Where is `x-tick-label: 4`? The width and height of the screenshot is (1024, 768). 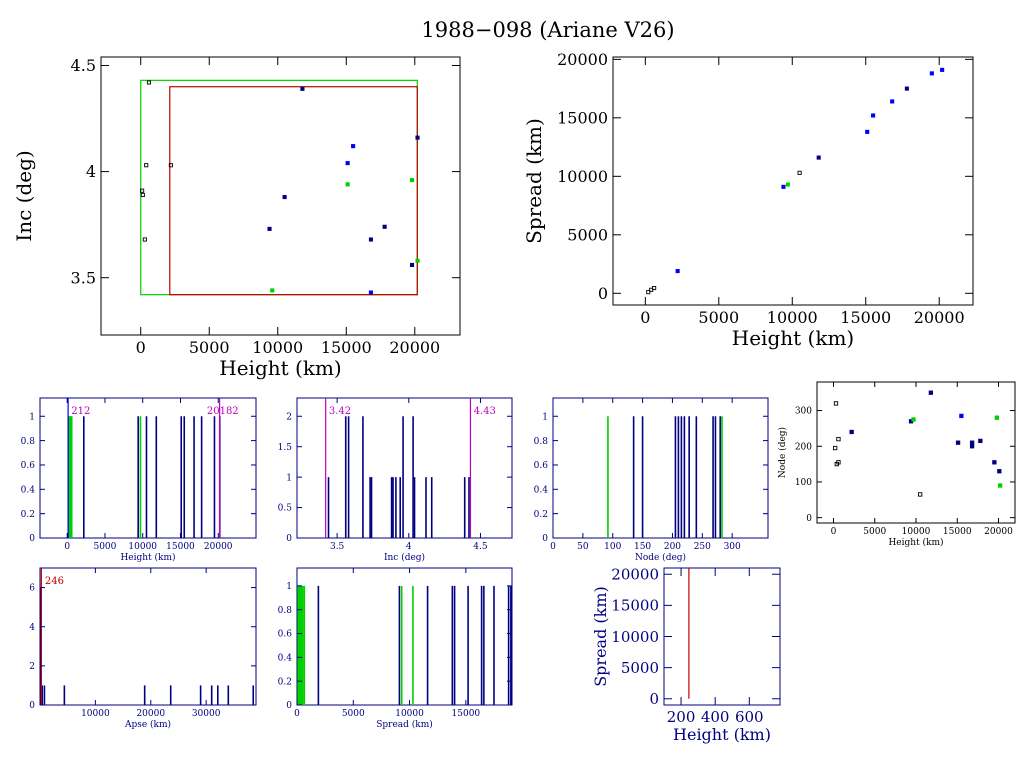 x-tick-label: 4 is located at coordinates (409, 547).